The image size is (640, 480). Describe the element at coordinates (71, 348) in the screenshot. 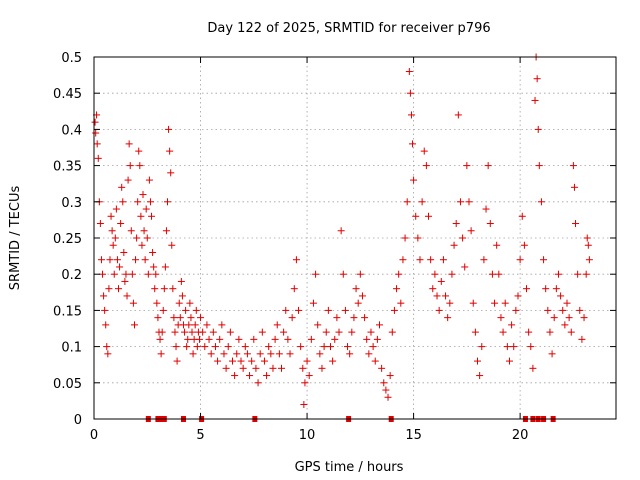

I see `y-tick-label: 0.1` at that location.